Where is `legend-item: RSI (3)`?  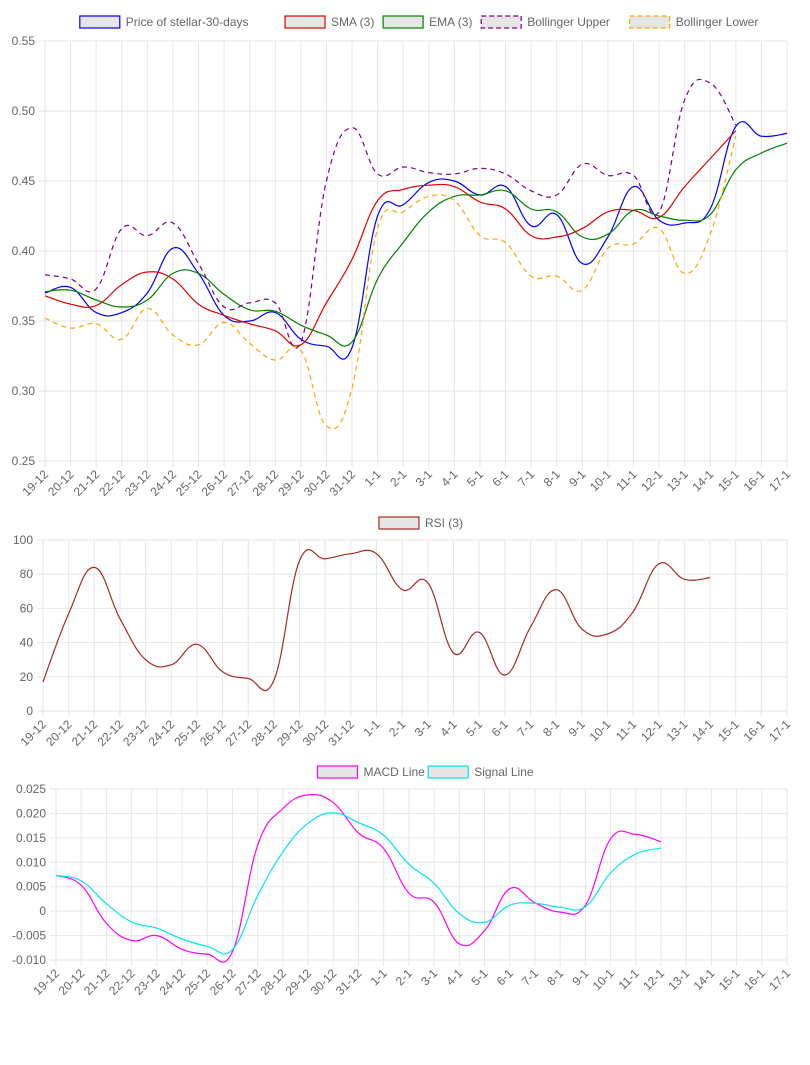
legend-item: RSI (3) is located at coordinates (421, 523).